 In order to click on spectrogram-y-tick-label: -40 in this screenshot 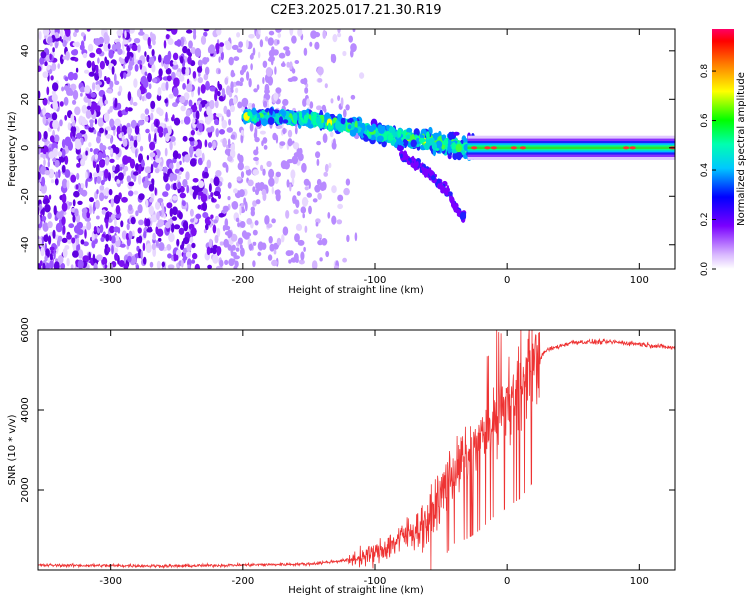, I will do `click(25, 245)`.